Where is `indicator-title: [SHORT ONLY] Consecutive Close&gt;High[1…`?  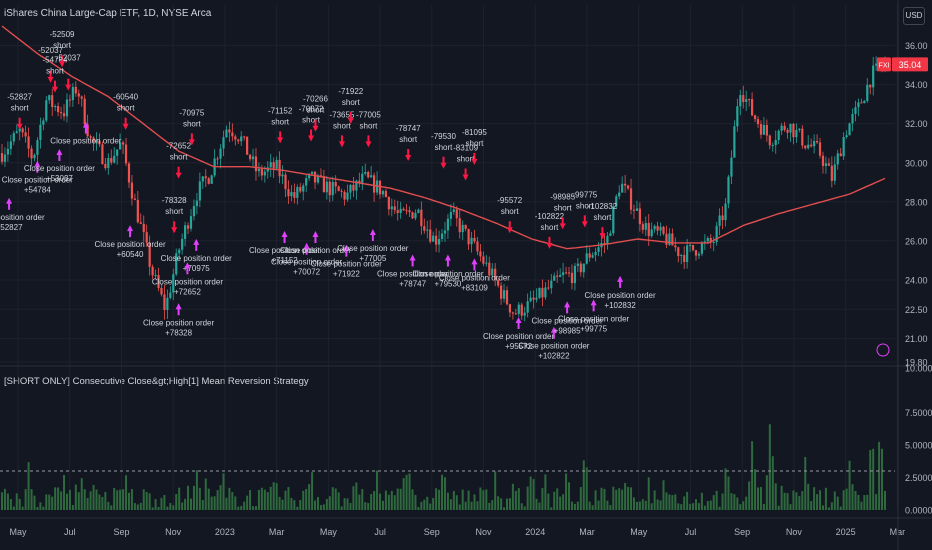
indicator-title: [SHORT ONLY] Consecutive Close&gt;High[1… is located at coordinates (156, 381).